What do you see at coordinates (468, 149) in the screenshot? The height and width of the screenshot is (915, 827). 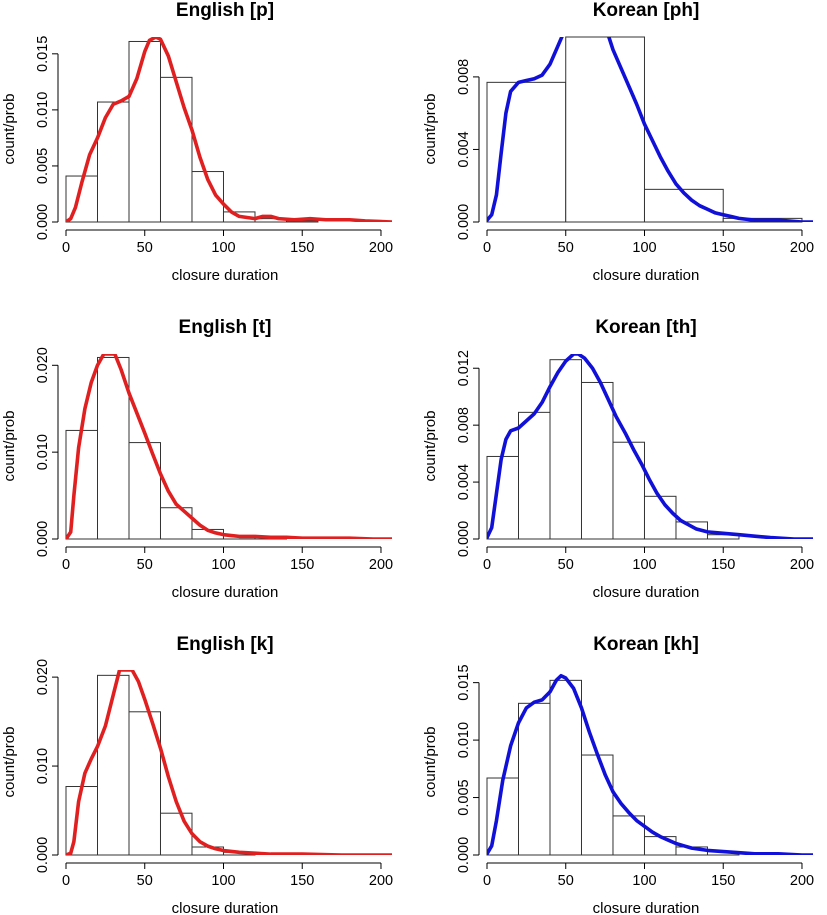 I see `y-axis: 0.000 0.004 0.008` at bounding box center [468, 149].